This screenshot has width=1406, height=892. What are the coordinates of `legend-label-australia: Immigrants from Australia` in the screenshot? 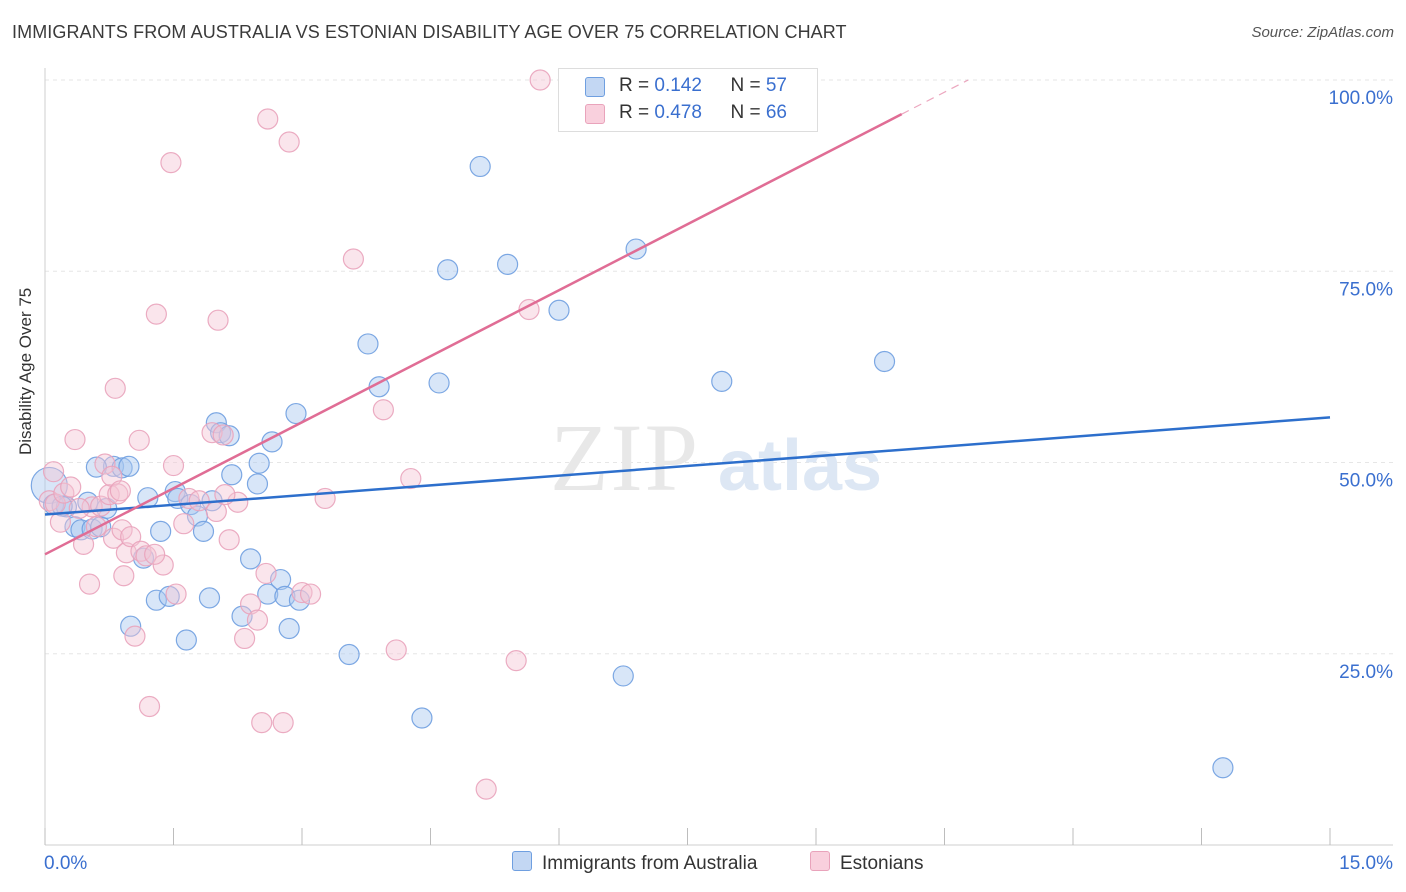 It's located at (650, 863).